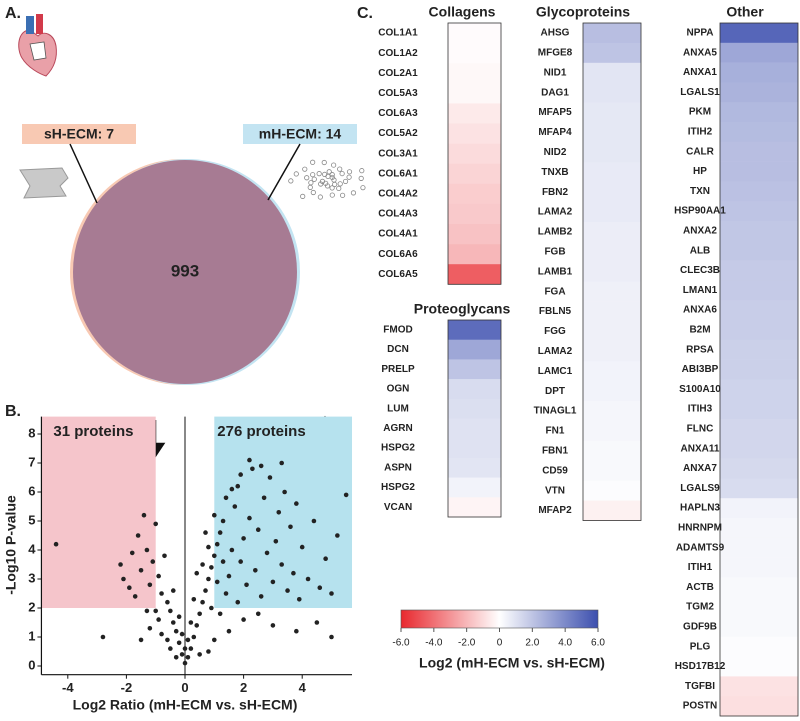  I want to click on gene-label: ACTB, so click(700, 587).